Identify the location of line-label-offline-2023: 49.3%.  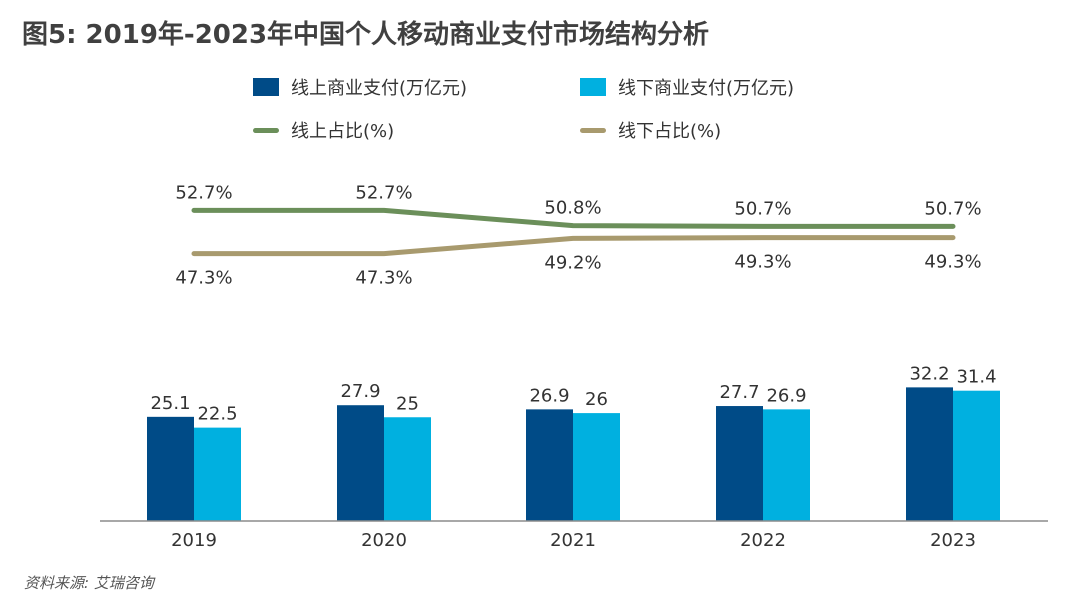
(952, 262).